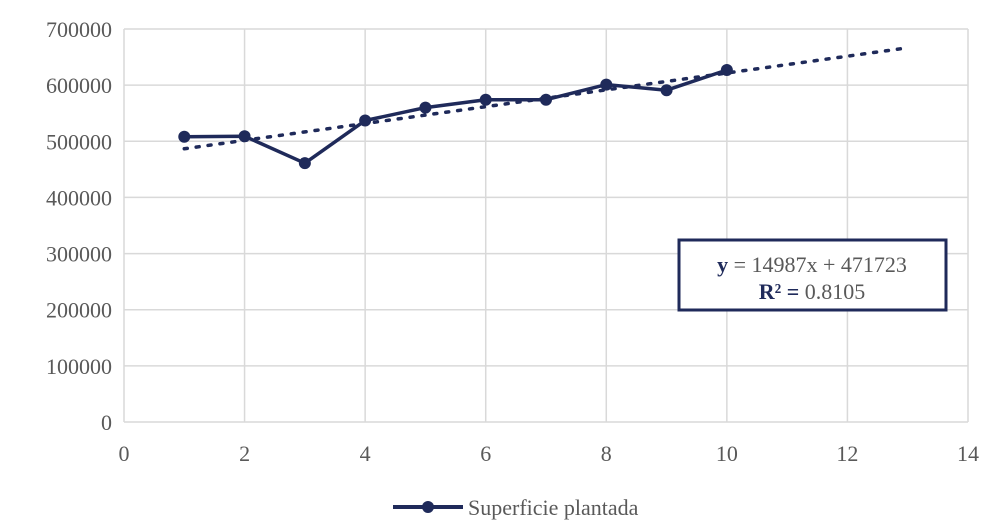 The height and width of the screenshot is (528, 988). Describe the element at coordinates (124, 453) in the screenshot. I see `x-tick-label: 0` at that location.